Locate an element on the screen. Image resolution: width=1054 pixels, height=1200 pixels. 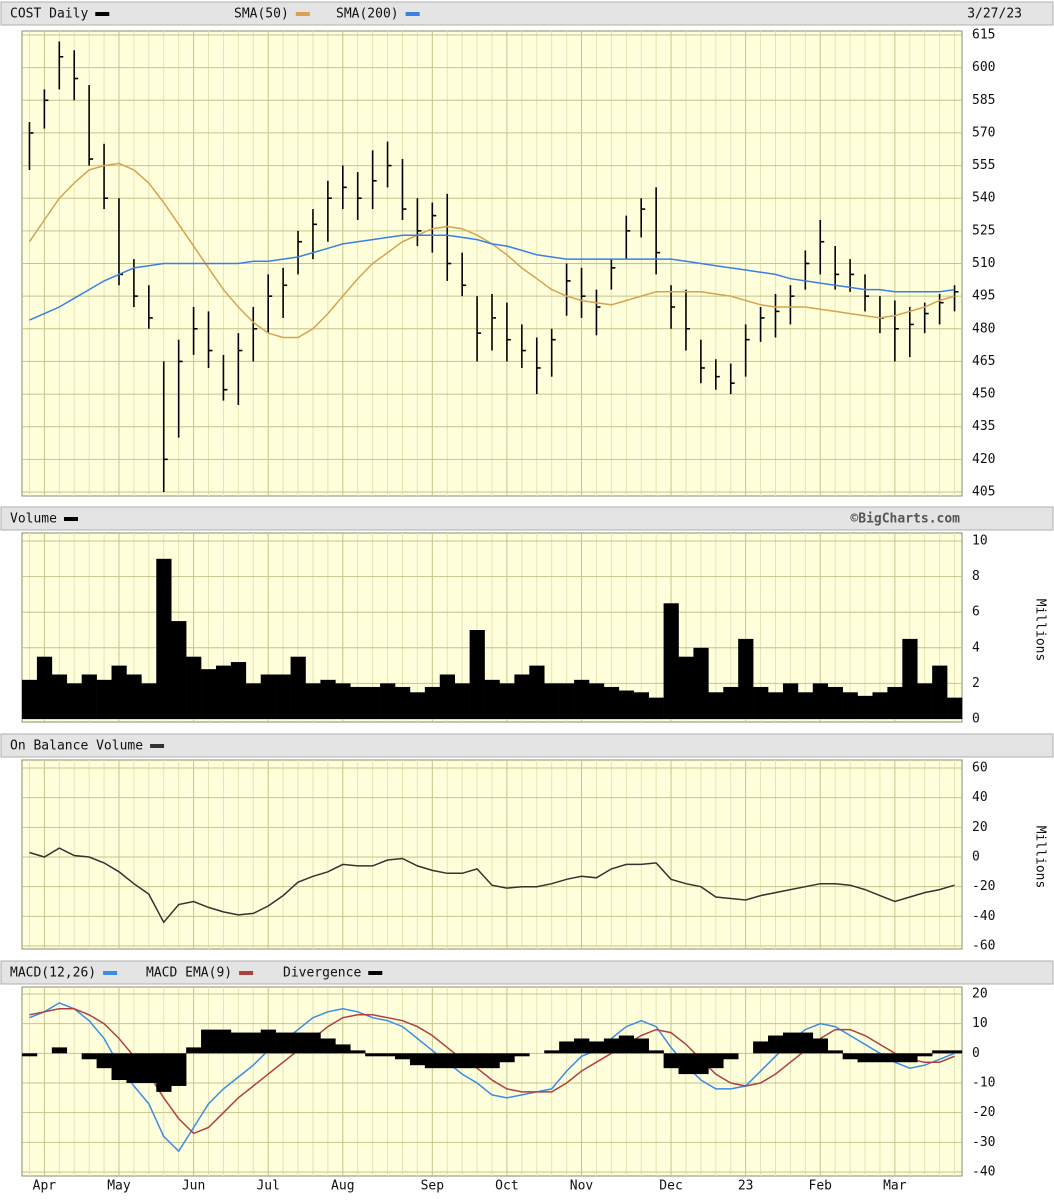
legend-label: MACD EMA(9) is located at coordinates (189, 973).